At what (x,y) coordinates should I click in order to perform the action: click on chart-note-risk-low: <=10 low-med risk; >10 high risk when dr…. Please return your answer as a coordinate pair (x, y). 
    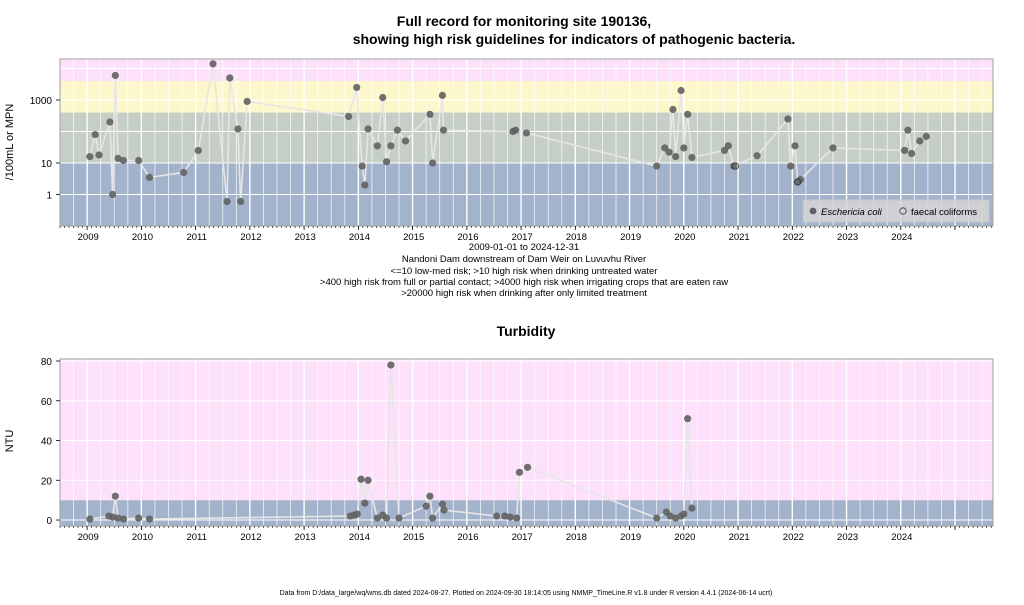
    Looking at the image, I should click on (524, 271).